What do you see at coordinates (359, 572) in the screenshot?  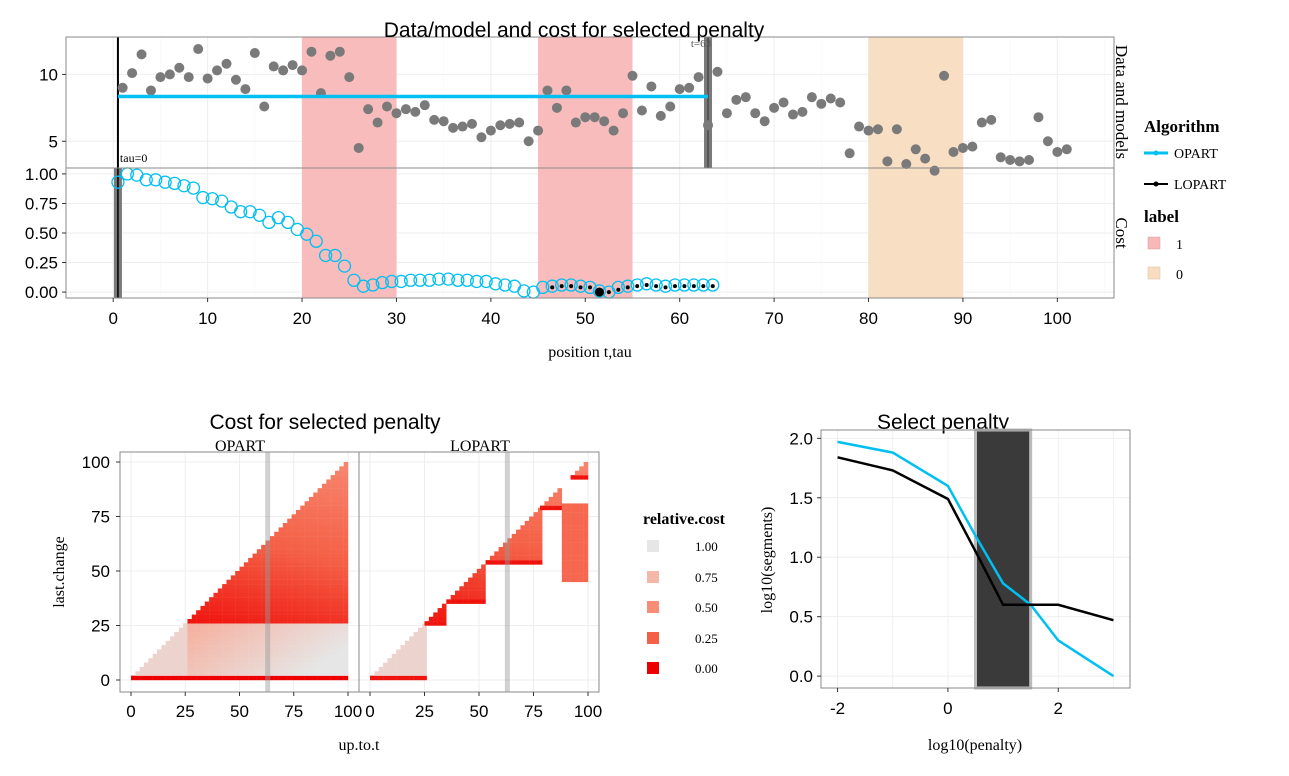 I see `heatmap-gridlines` at bounding box center [359, 572].